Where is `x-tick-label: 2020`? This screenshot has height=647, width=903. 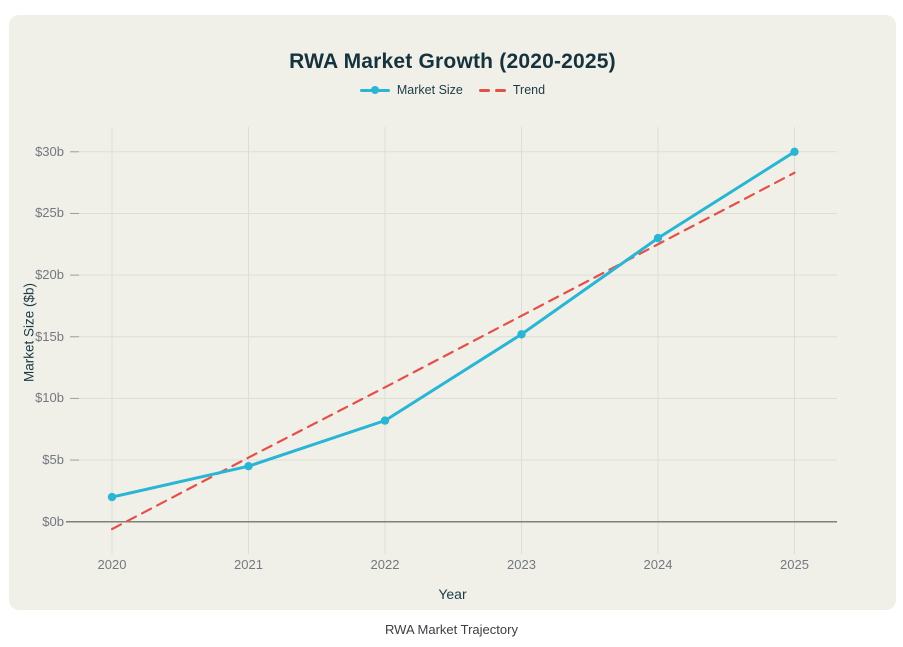 x-tick-label: 2020 is located at coordinates (112, 564).